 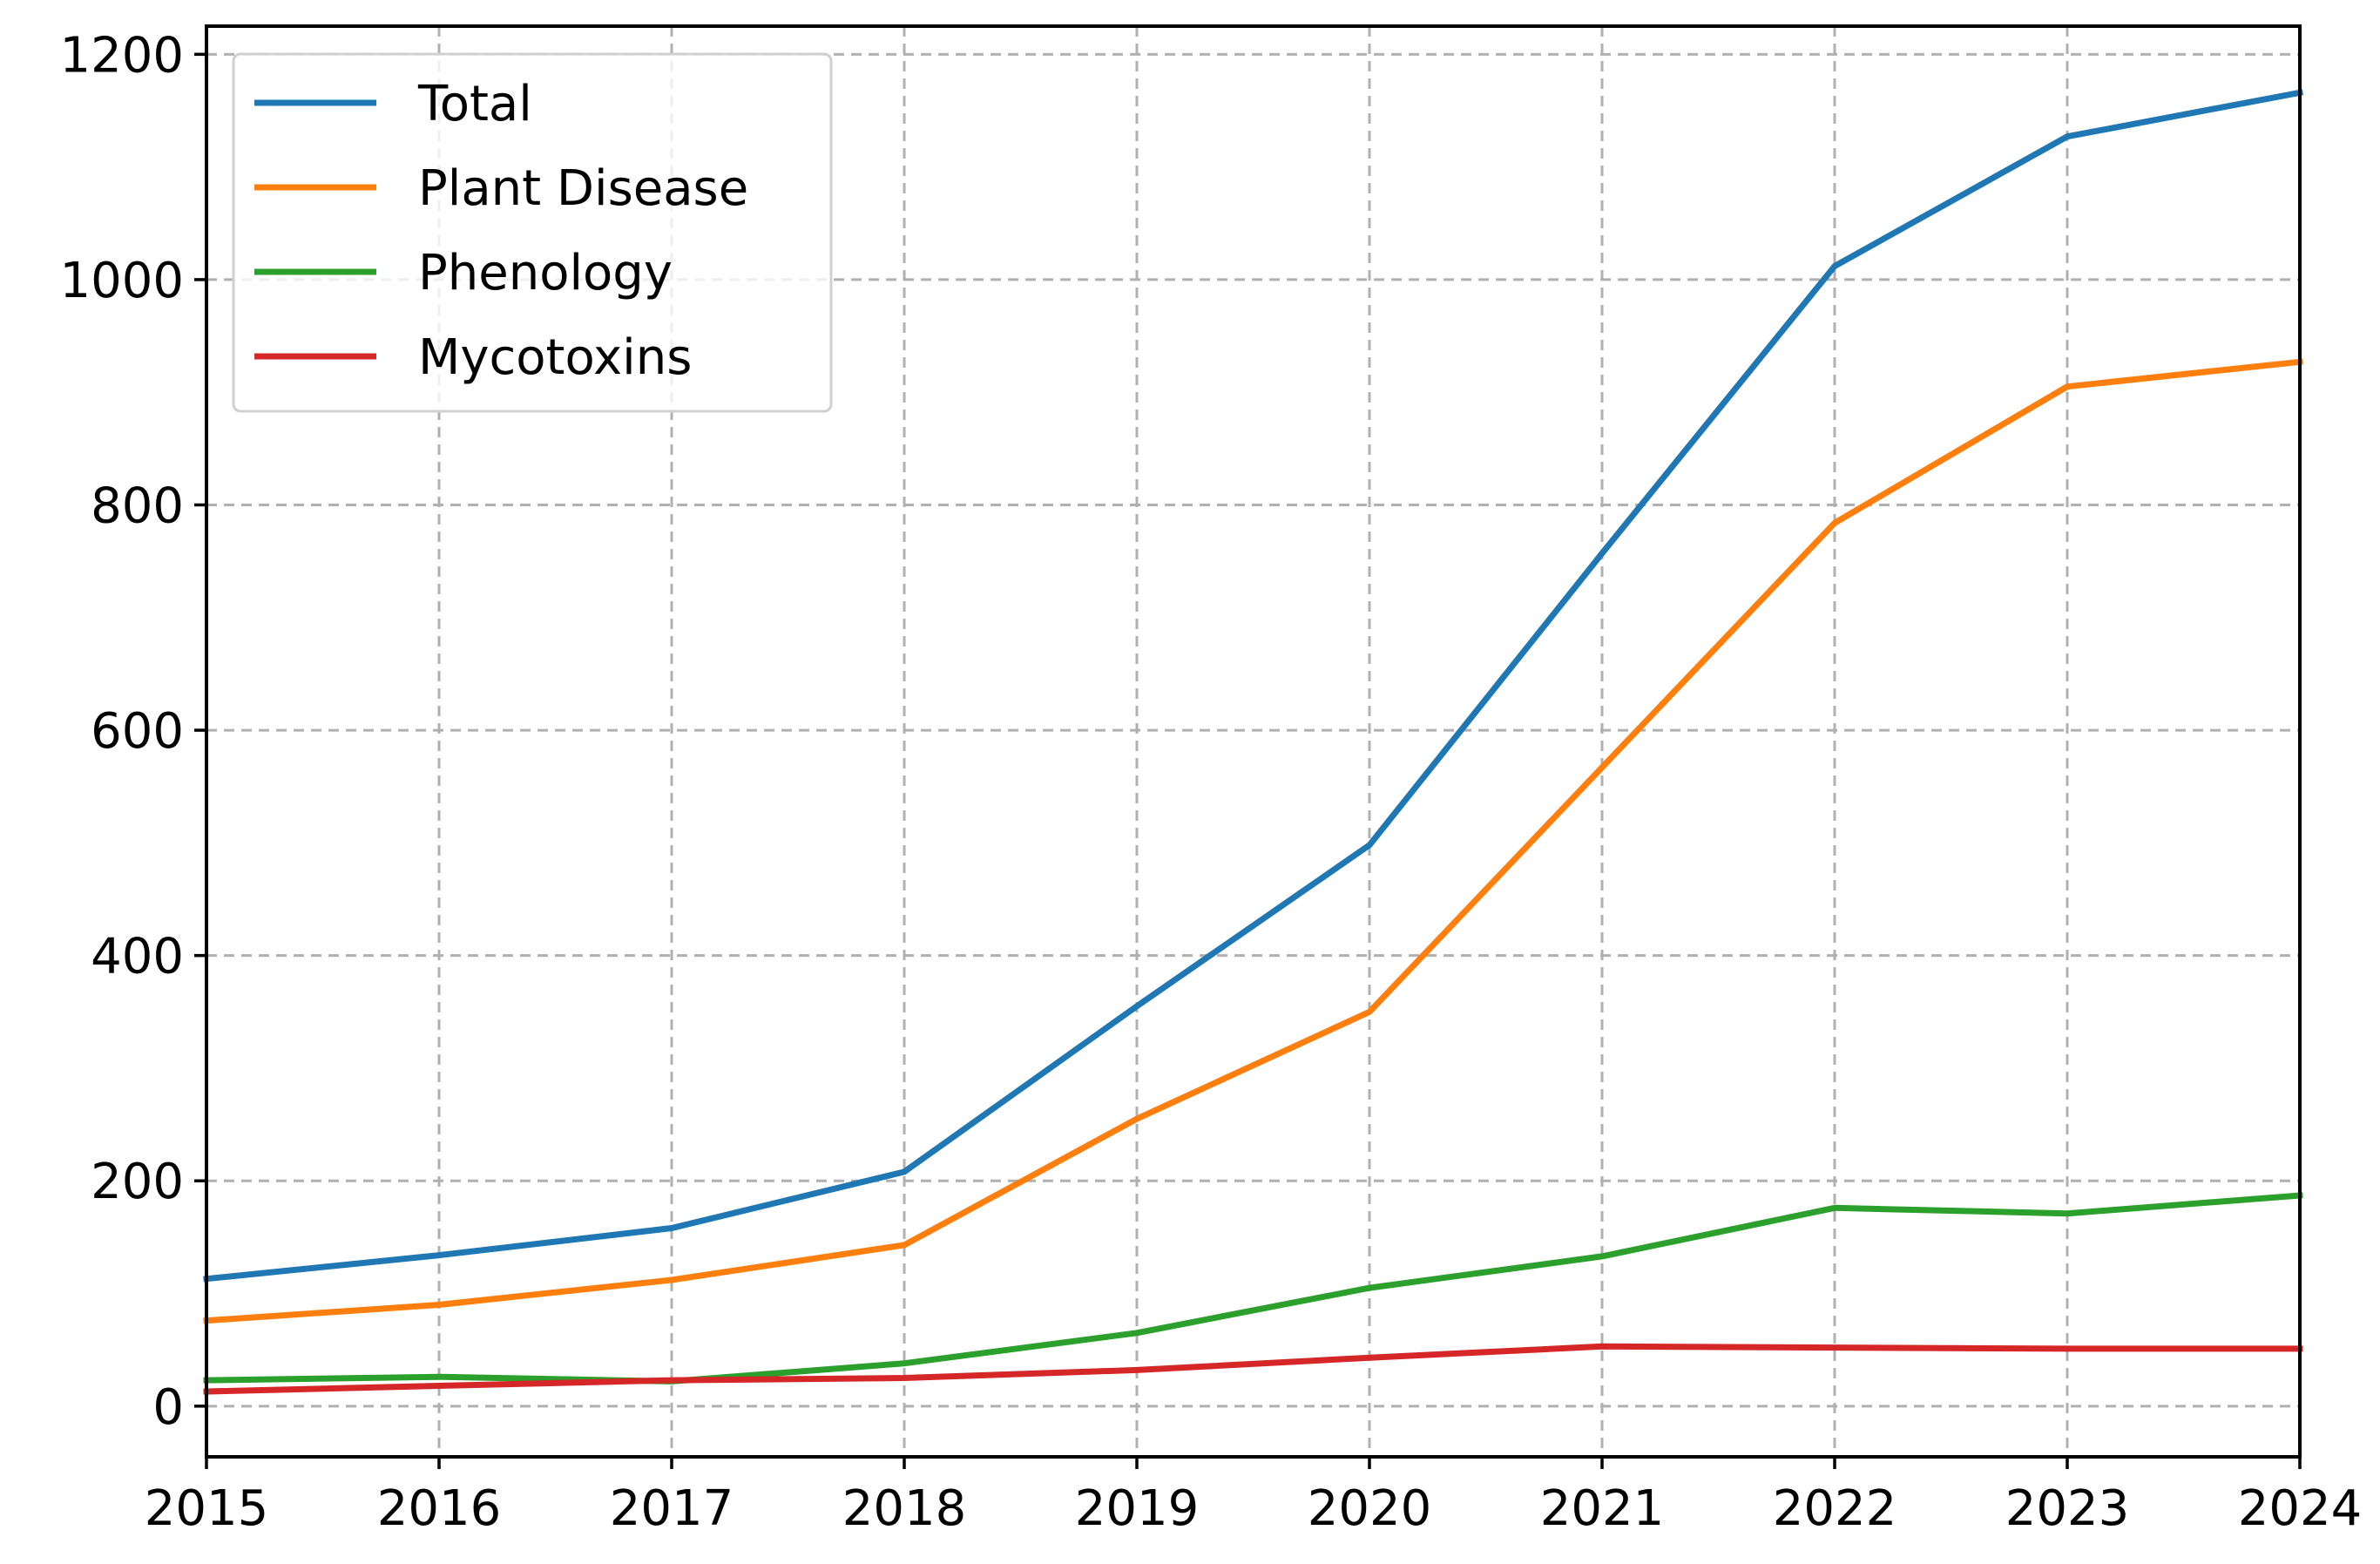 I want to click on y-tick-label: 200, so click(x=137, y=1182).